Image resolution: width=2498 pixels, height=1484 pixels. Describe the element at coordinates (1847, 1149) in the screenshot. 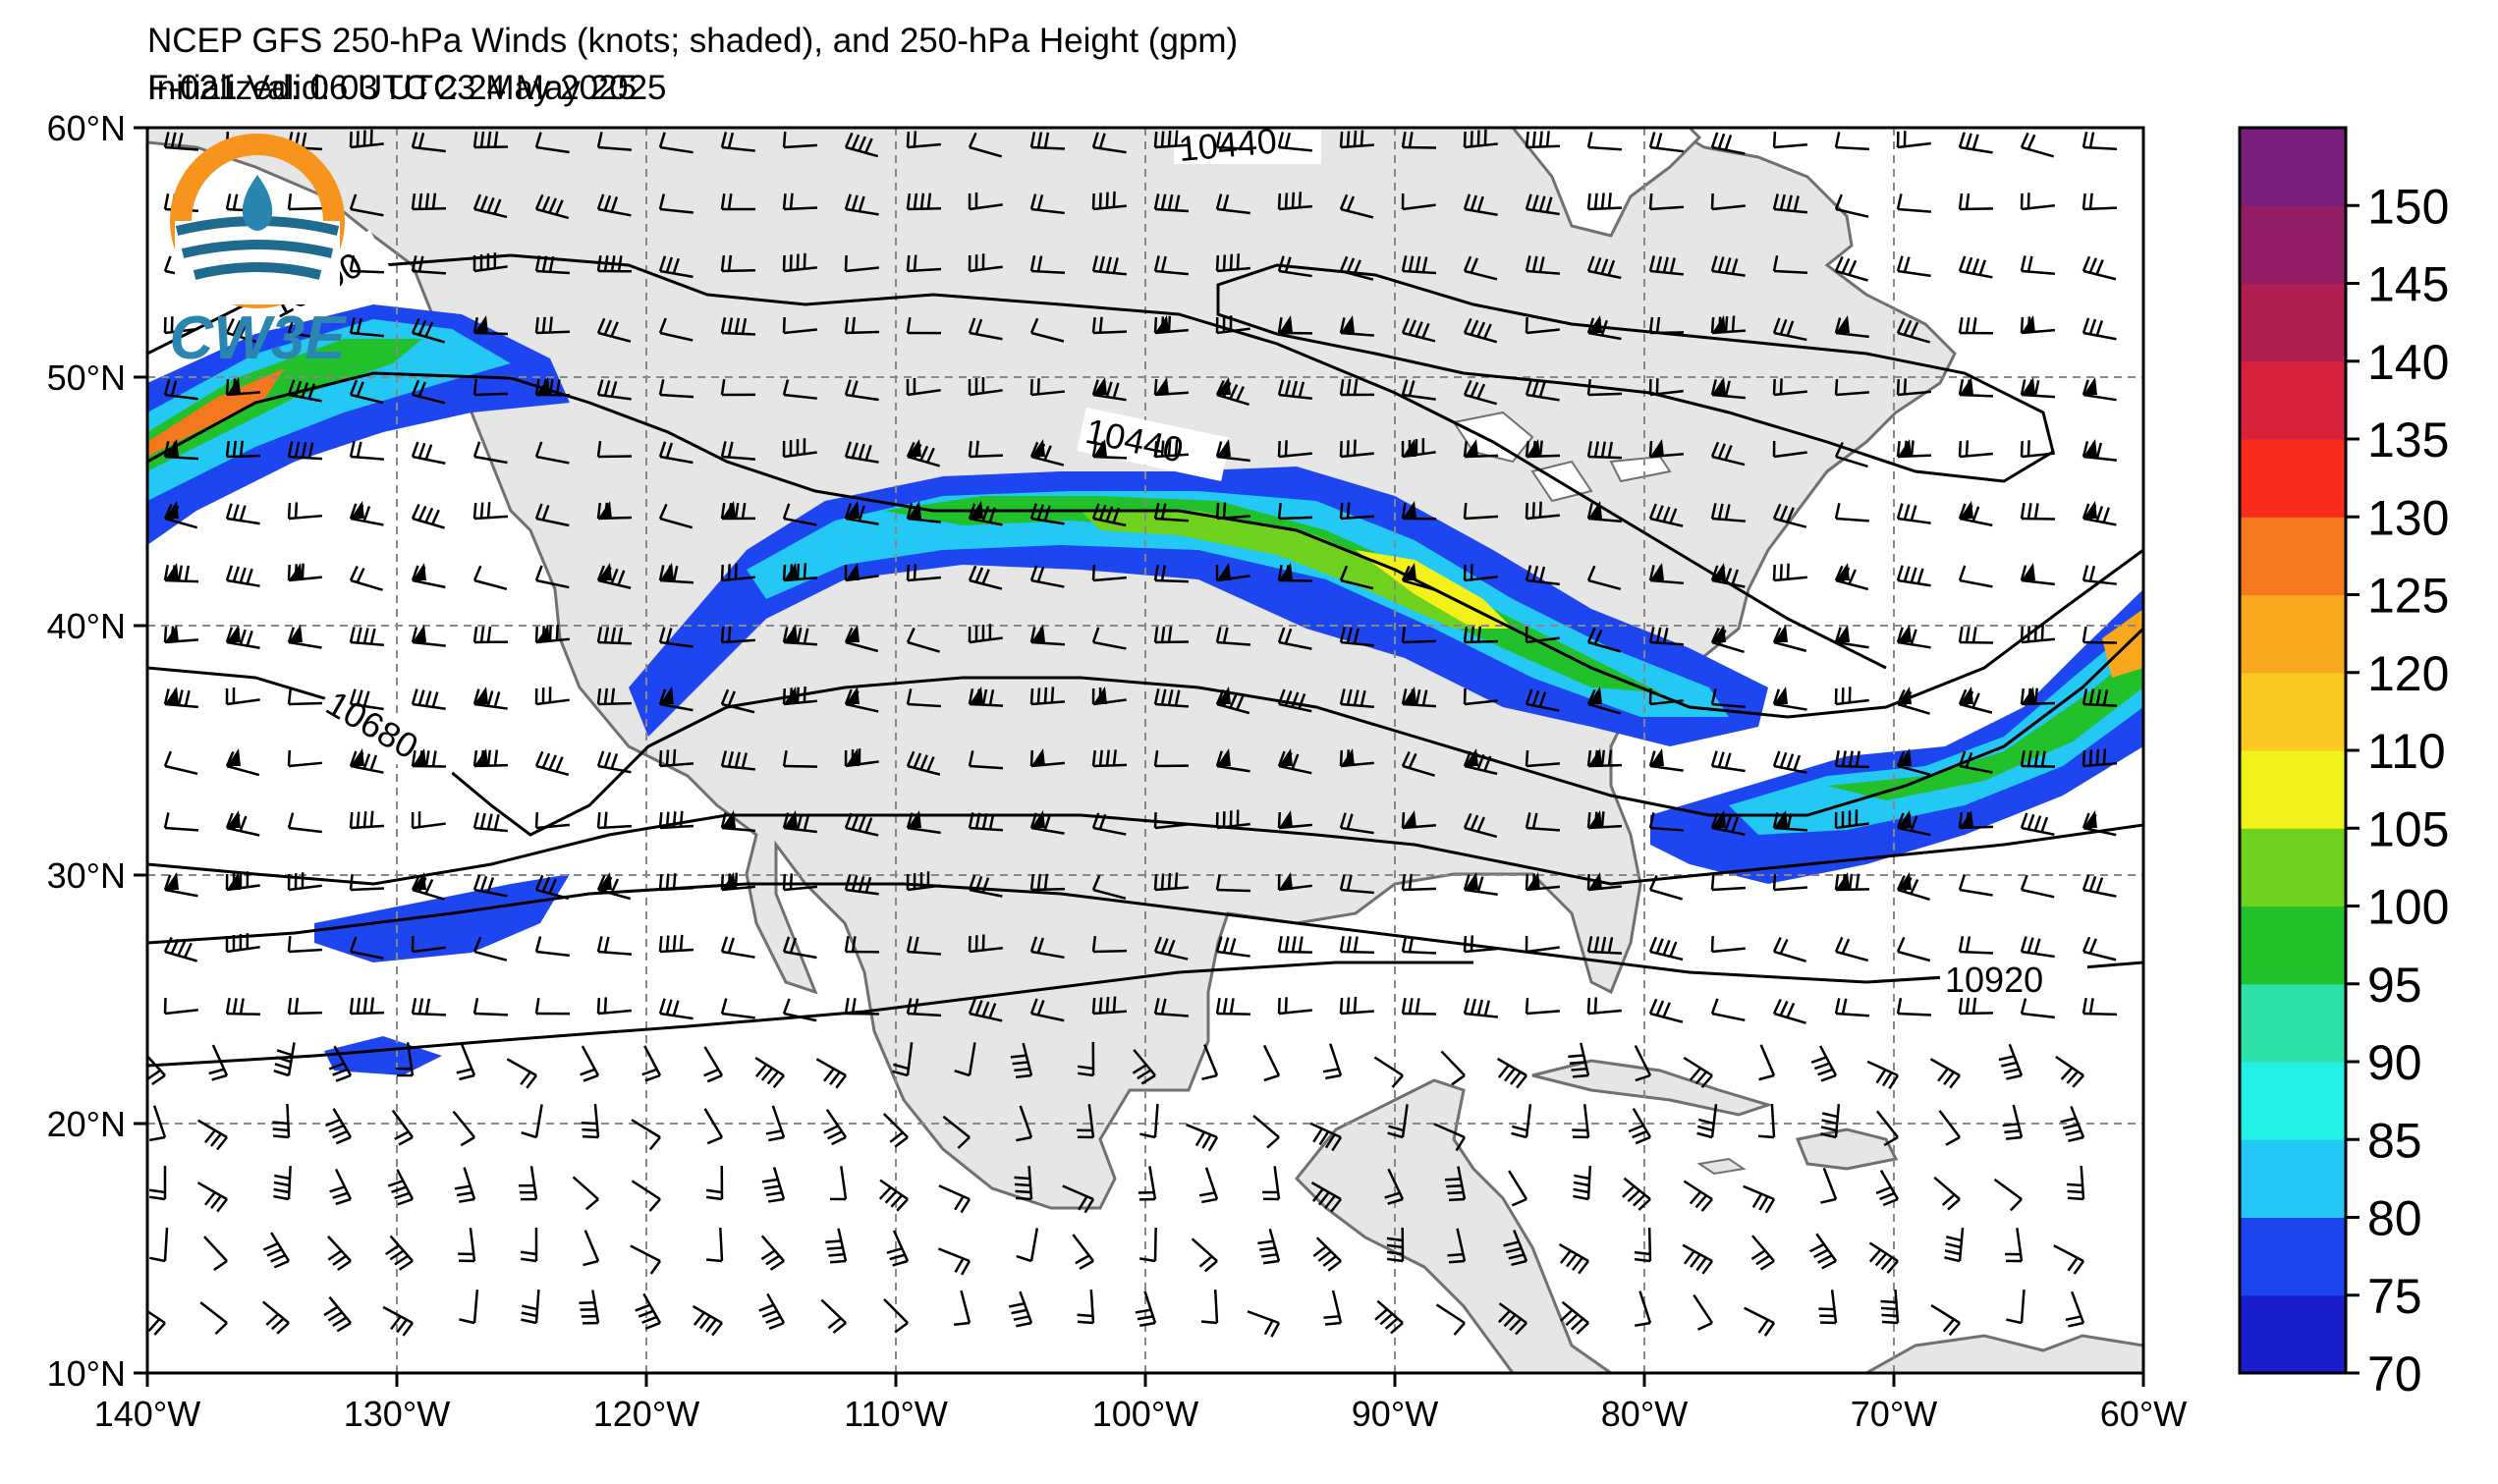

I see `hispaniola` at that location.